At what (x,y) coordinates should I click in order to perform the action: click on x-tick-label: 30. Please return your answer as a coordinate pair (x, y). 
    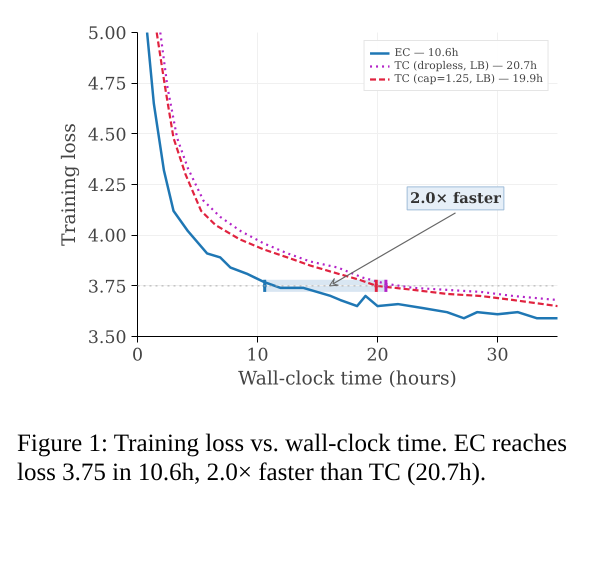
    Looking at the image, I should click on (497, 356).